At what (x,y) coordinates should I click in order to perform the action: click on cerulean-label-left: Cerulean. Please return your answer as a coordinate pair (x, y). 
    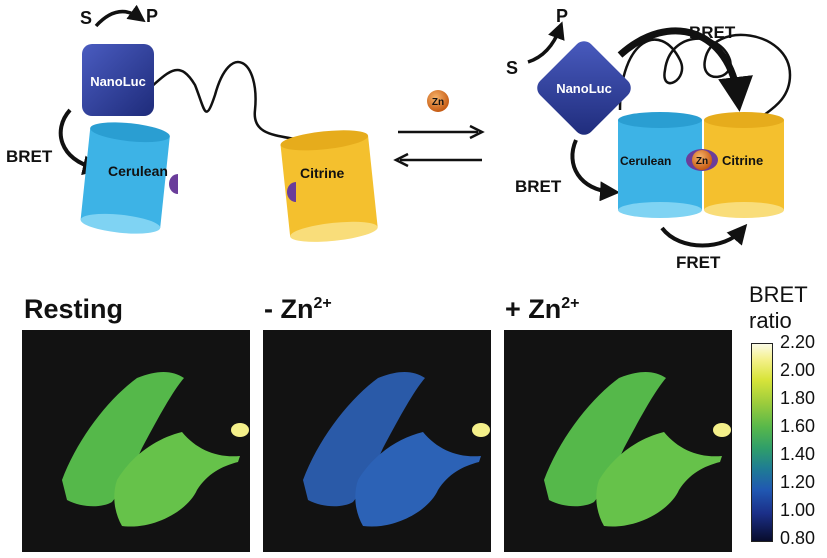
    Looking at the image, I should click on (138, 171).